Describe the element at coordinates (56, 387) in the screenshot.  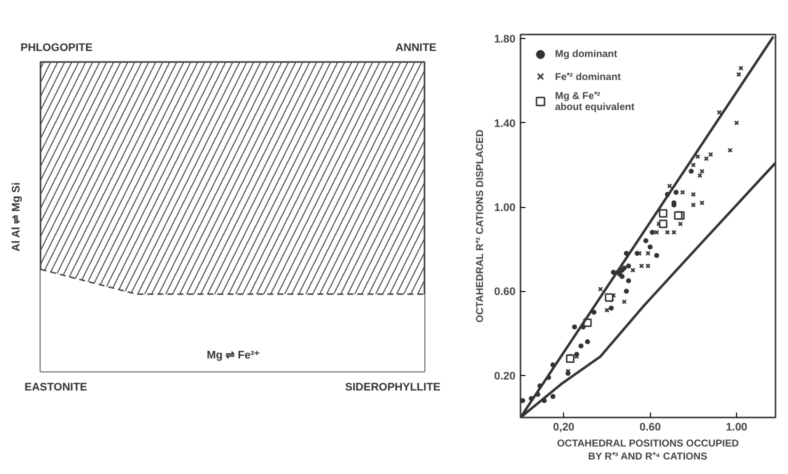
I see `text: EASTONITE` at that location.